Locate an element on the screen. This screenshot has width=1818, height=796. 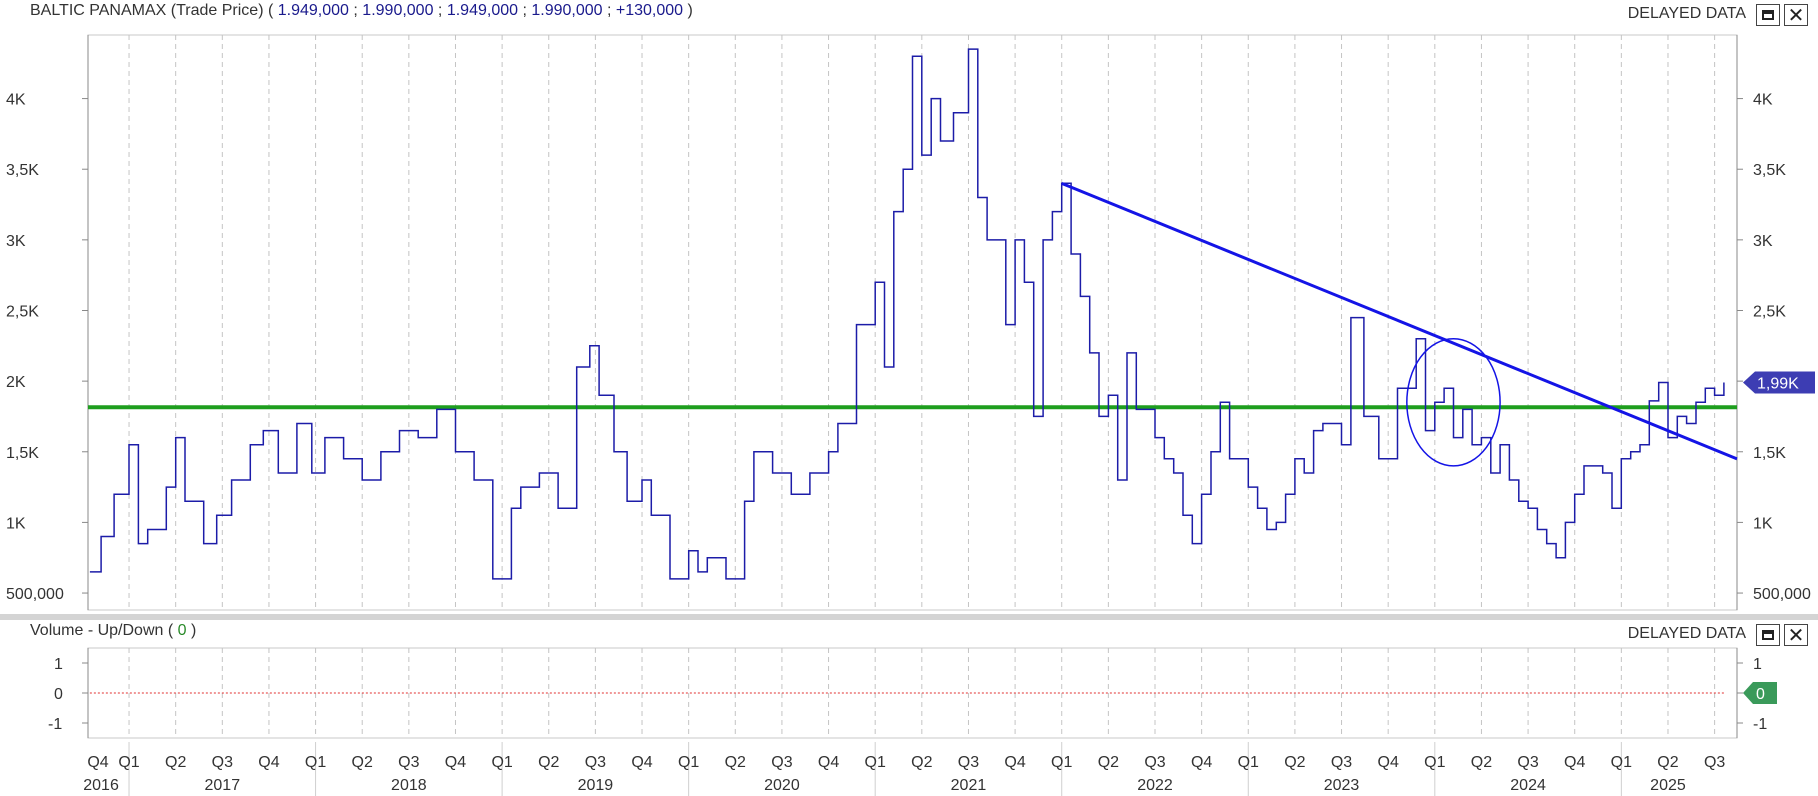
x-year-label: 2020 is located at coordinates (782, 785).